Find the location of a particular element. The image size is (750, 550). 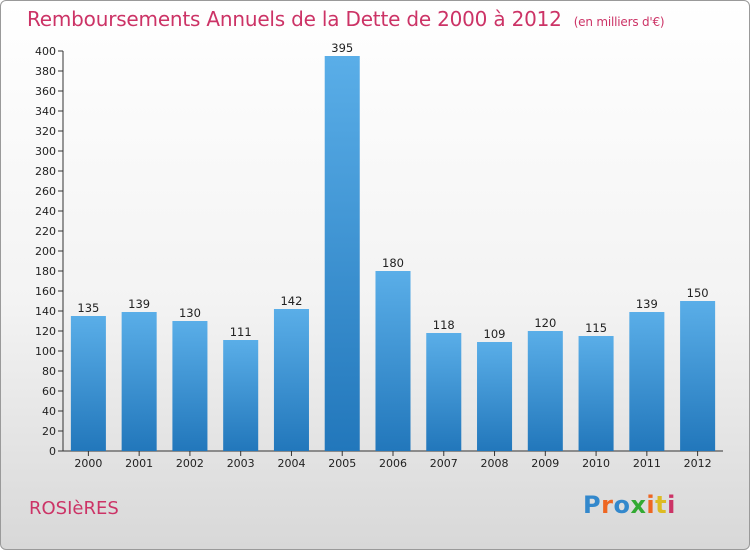

logo-letter: t is located at coordinates (661, 505).